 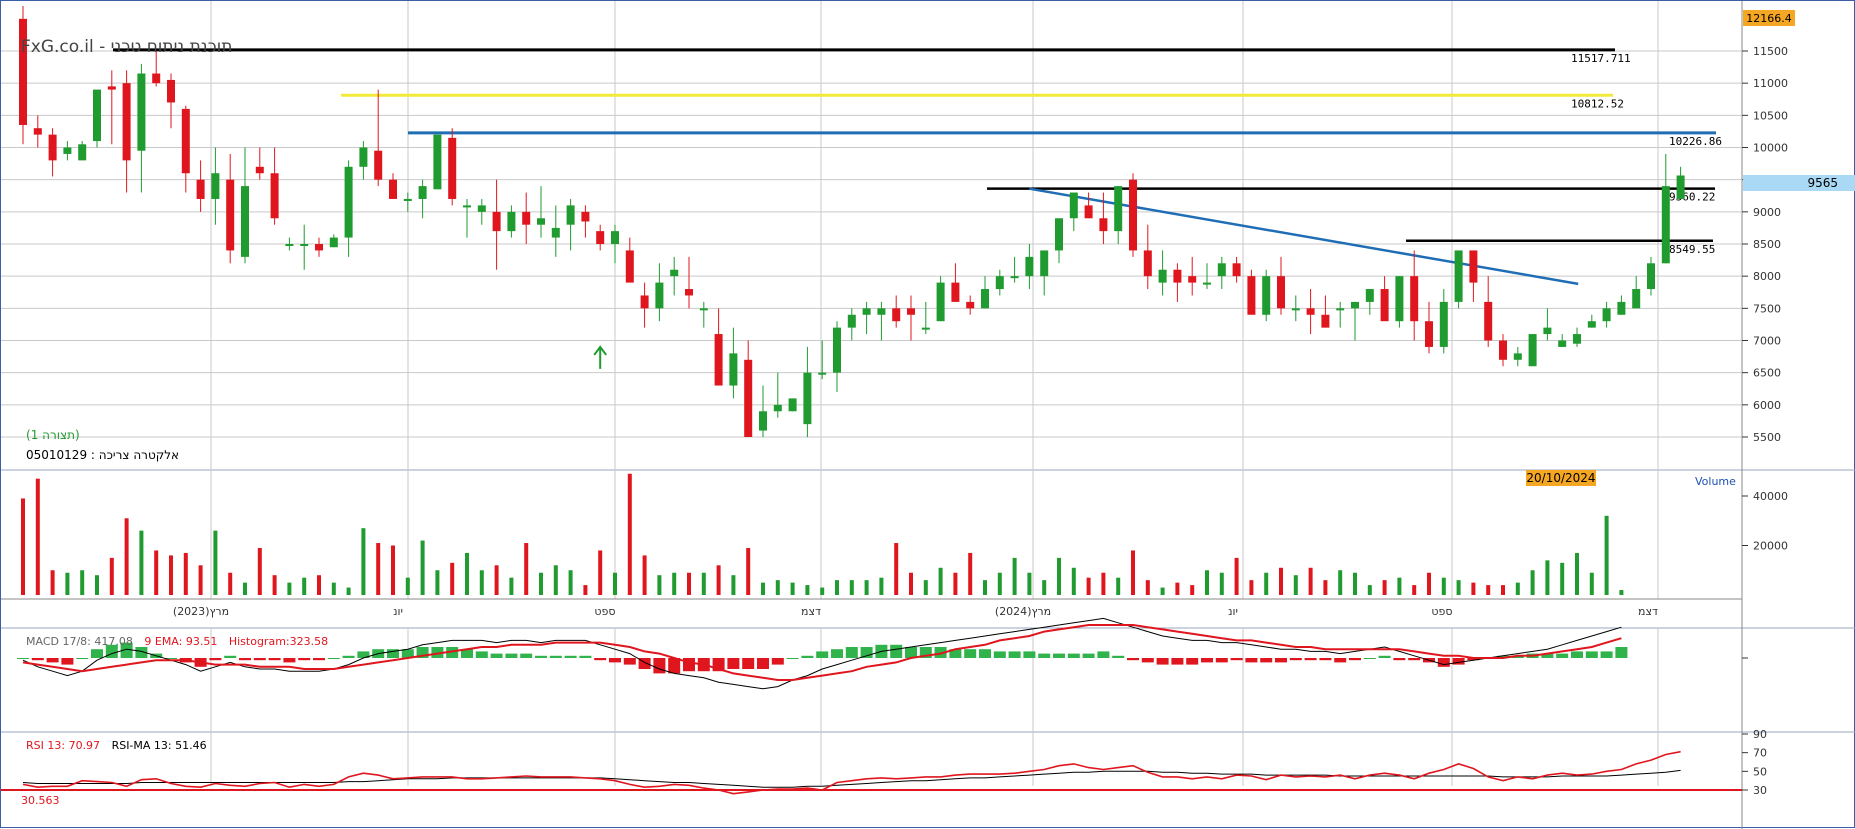 I want to click on macd-line, so click(x=822, y=653).